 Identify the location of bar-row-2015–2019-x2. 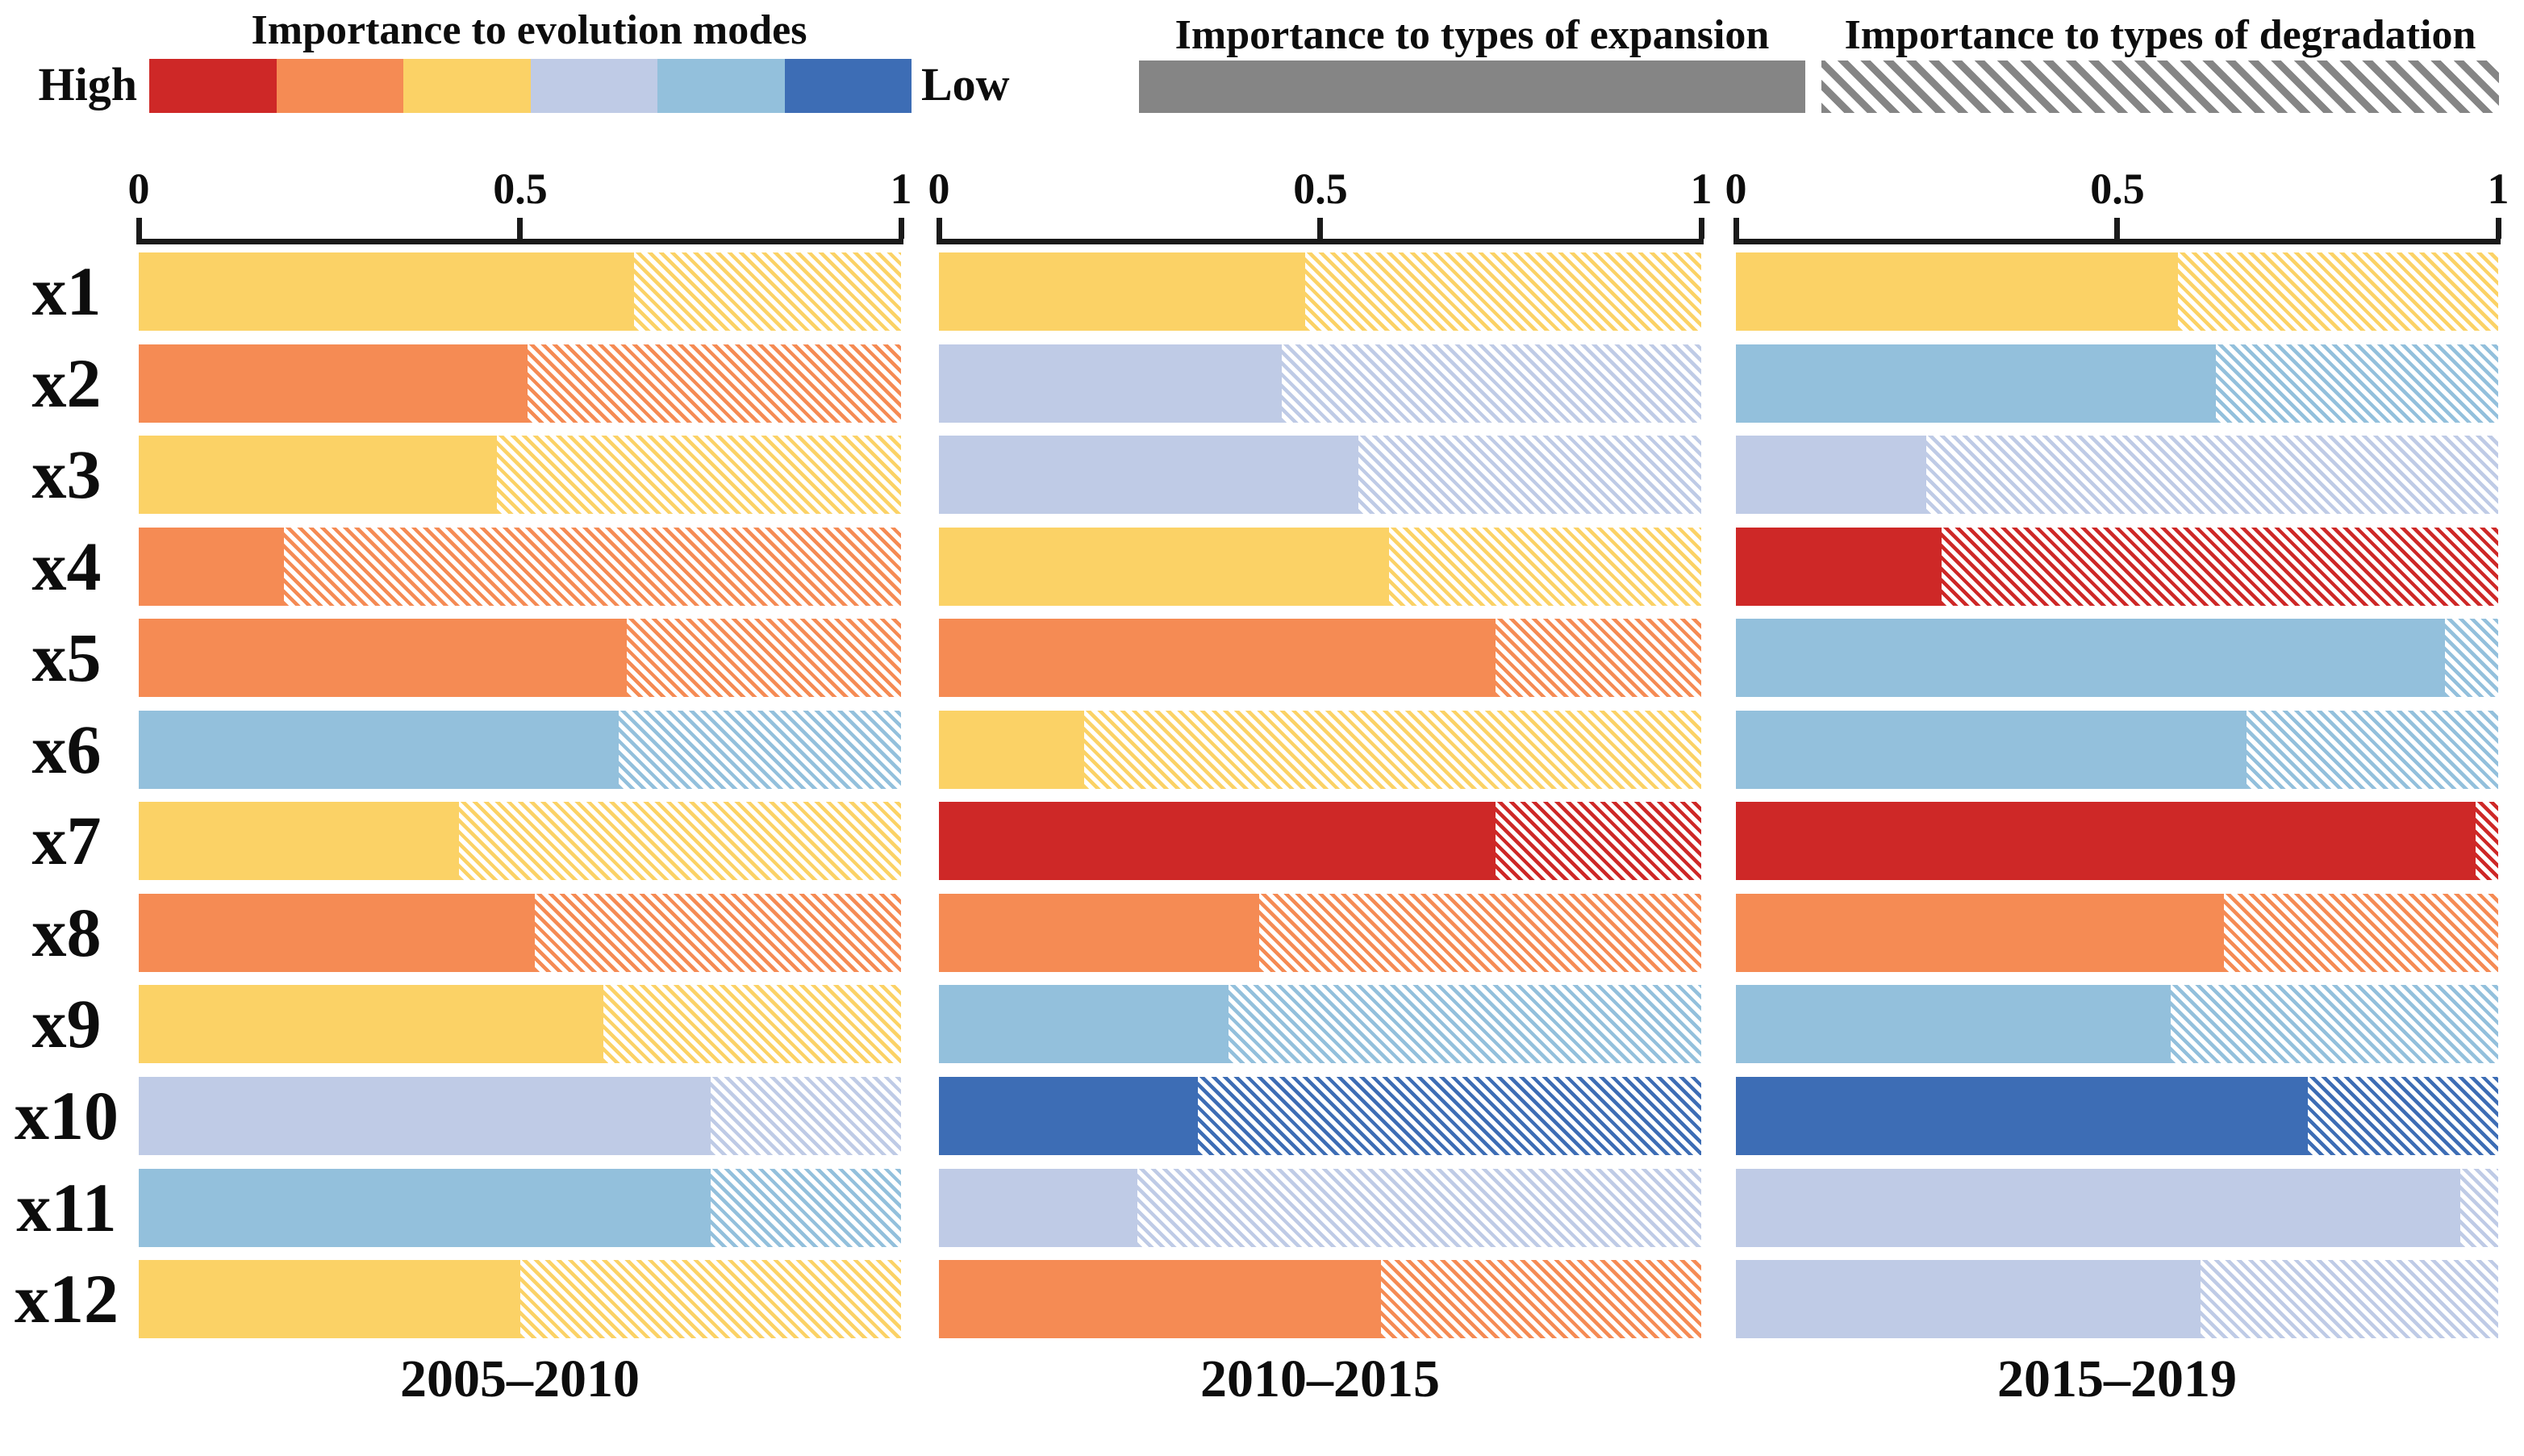
(2117, 384).